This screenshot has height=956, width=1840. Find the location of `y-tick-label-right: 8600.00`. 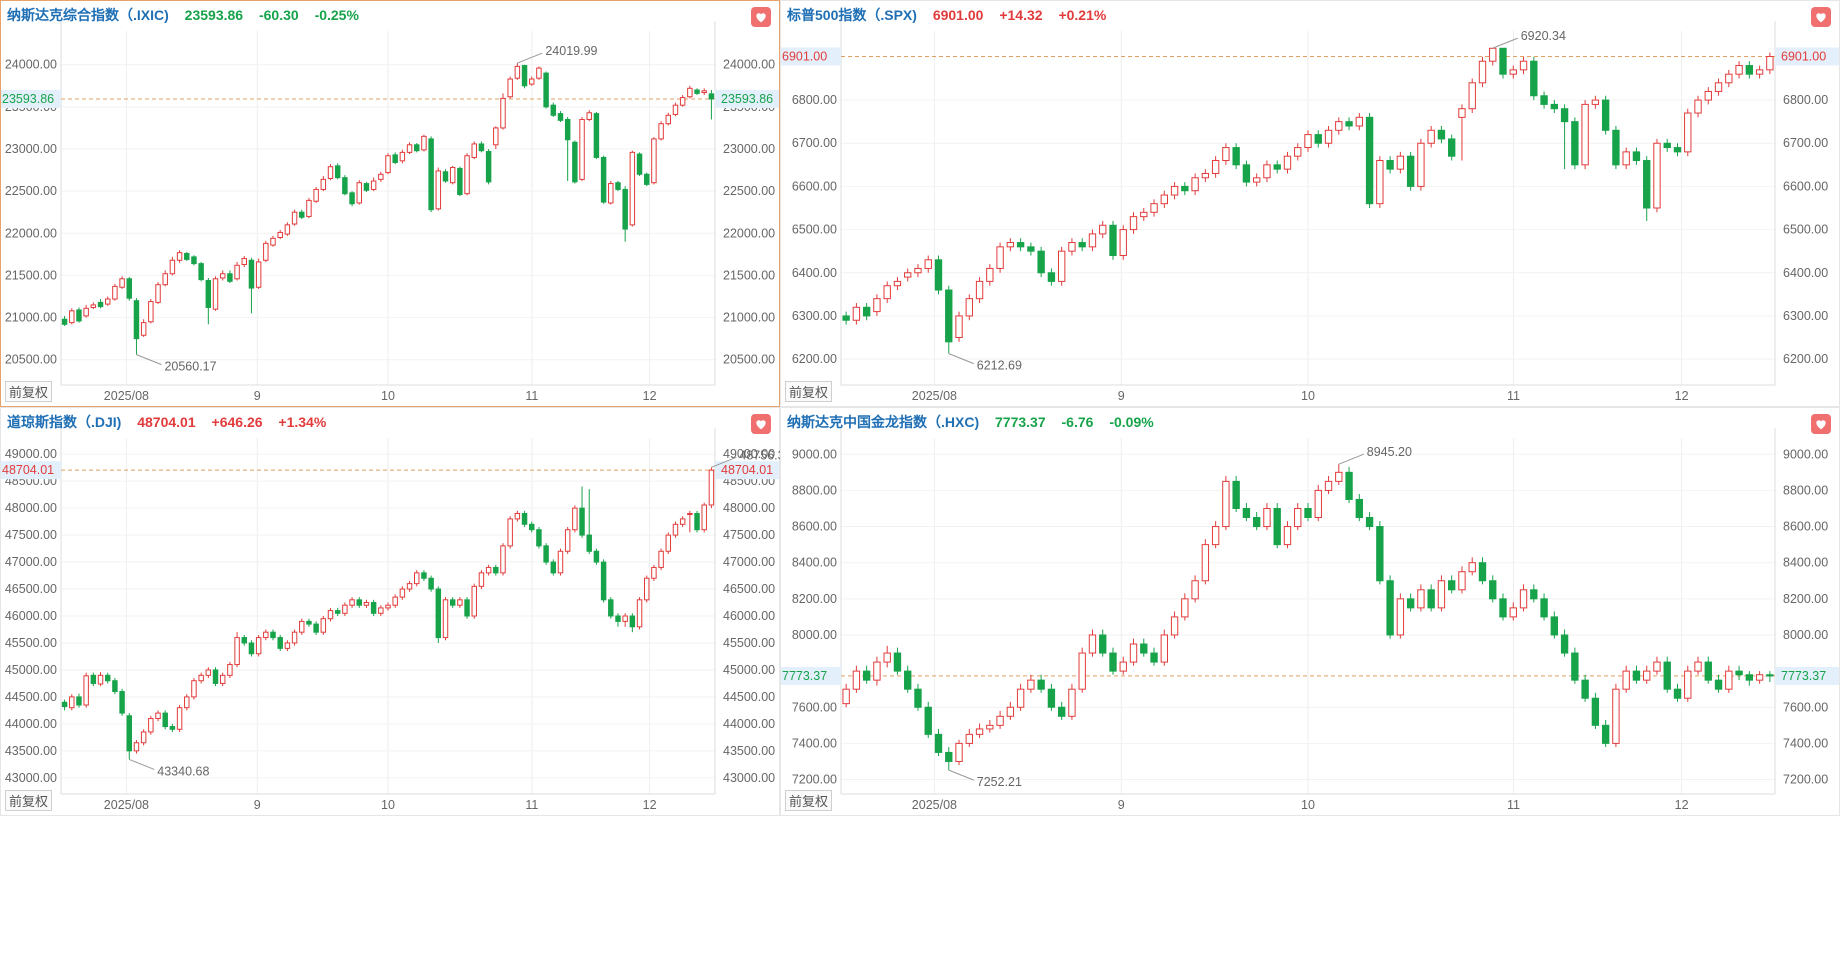

y-tick-label-right: 8600.00 is located at coordinates (1805, 527).